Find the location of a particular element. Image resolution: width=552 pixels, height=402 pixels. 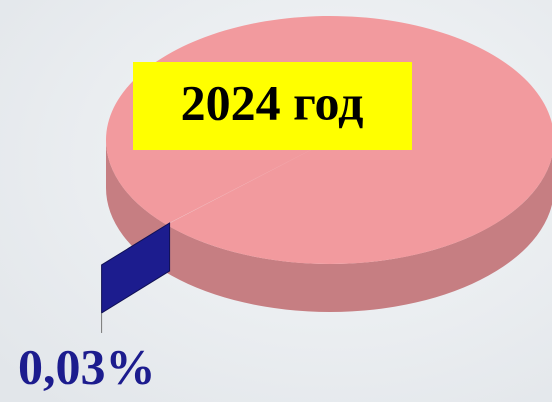

pie-slice is located at coordinates (136, 268).